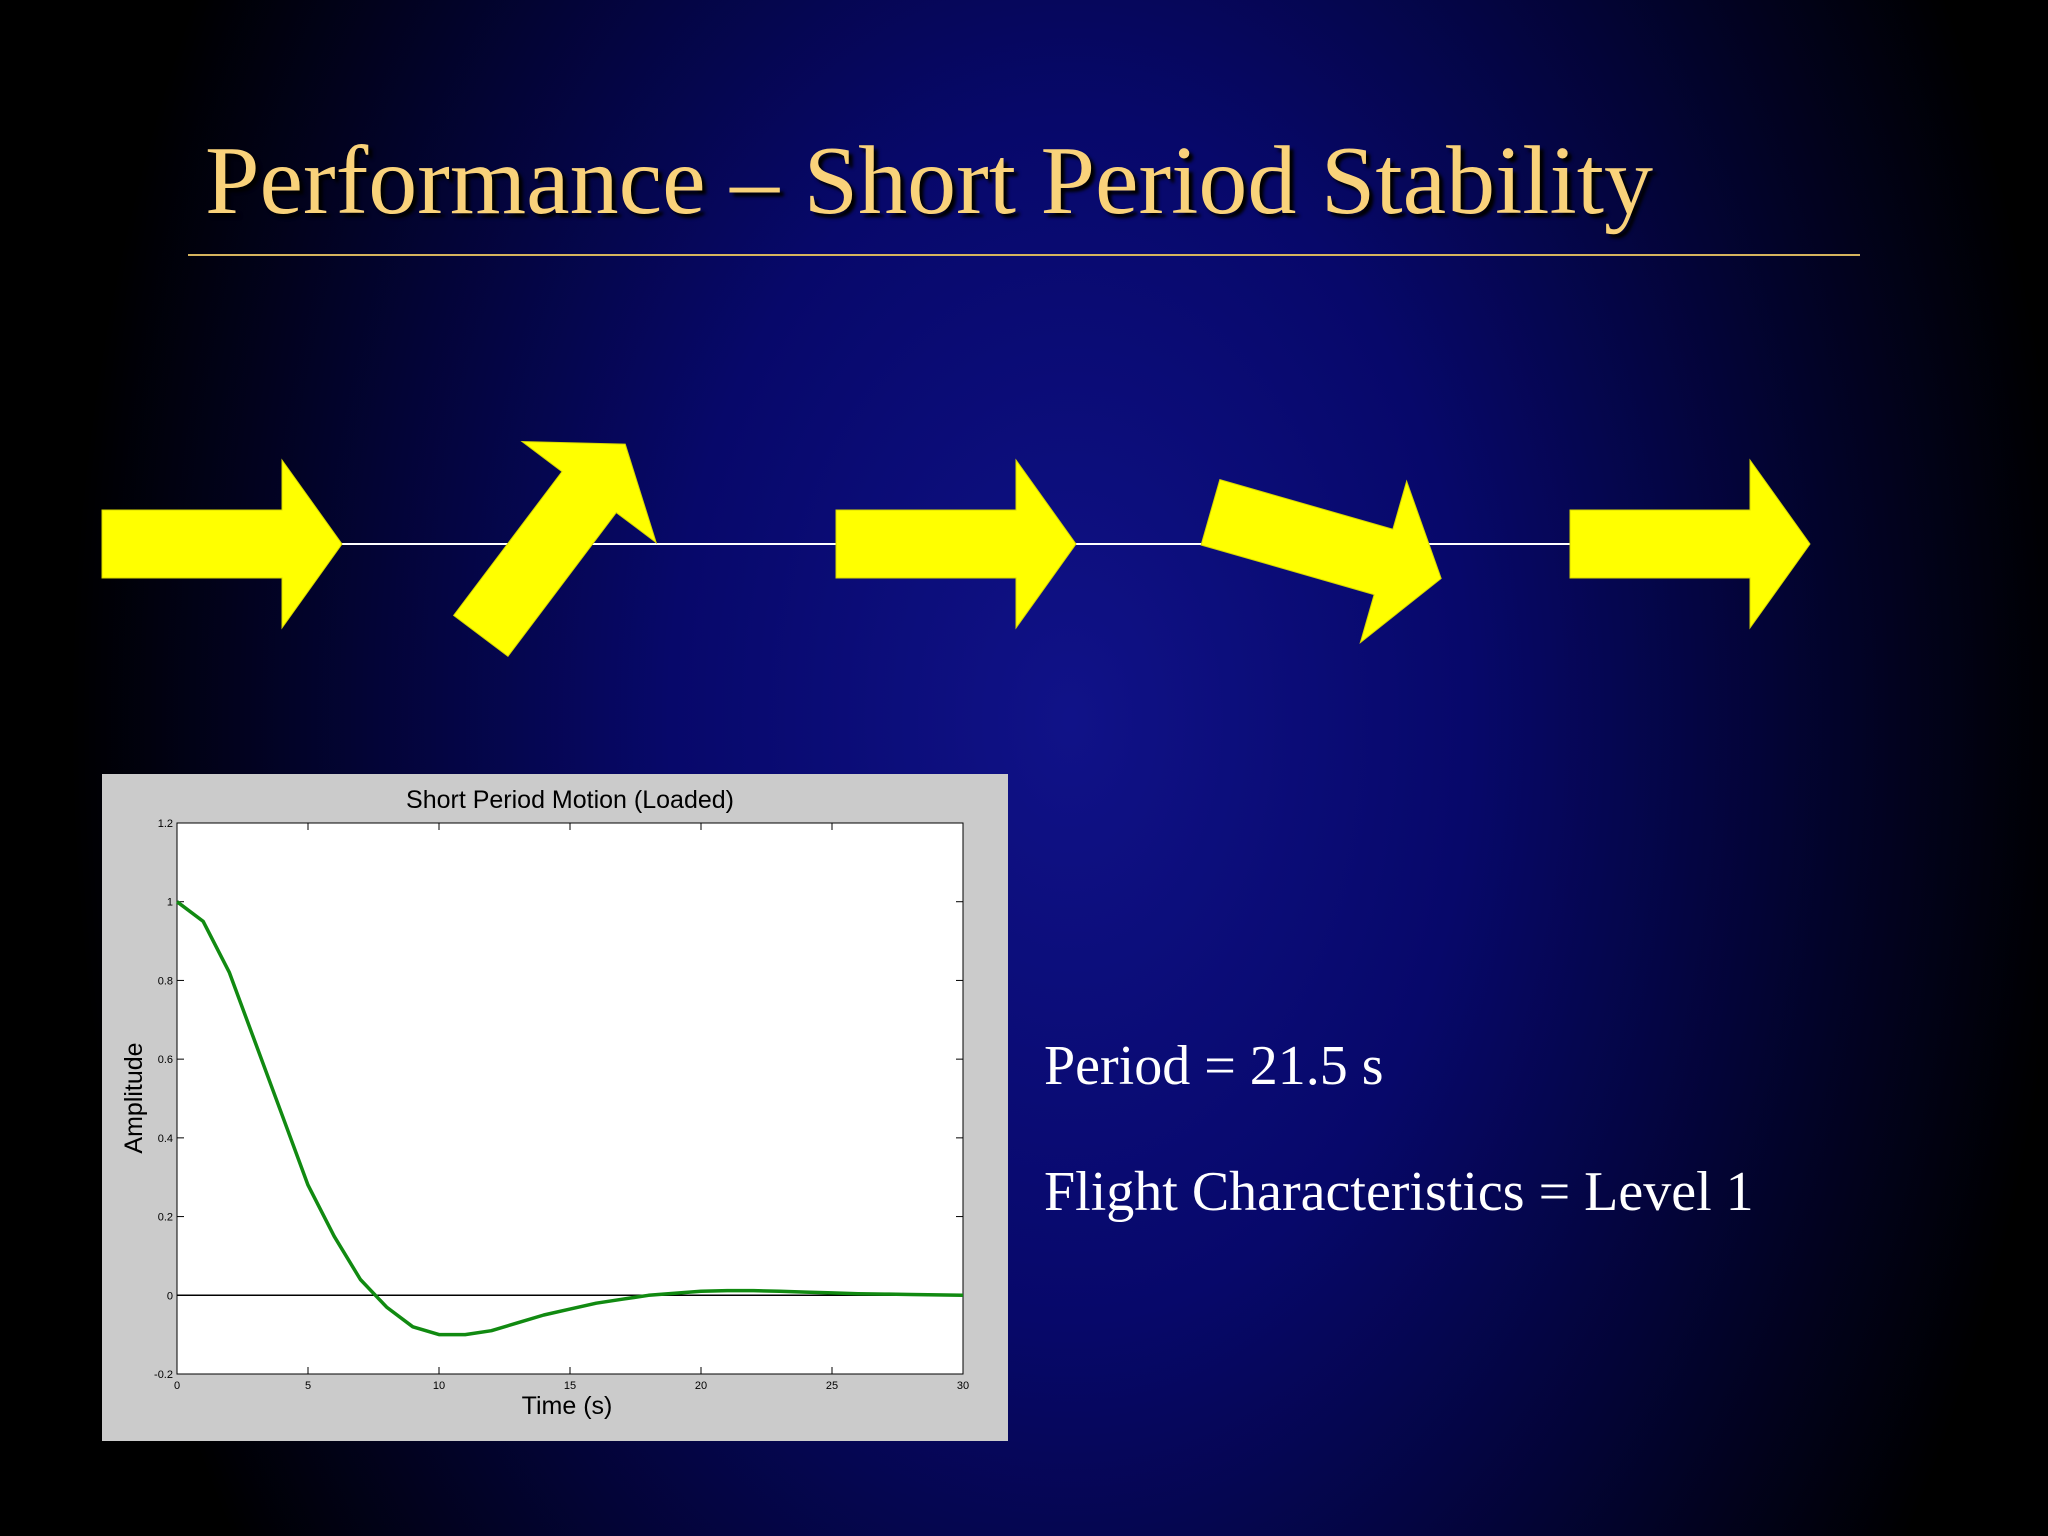 The width and height of the screenshot is (2048, 1536). I want to click on x-tick-label: 0, so click(177, 1386).